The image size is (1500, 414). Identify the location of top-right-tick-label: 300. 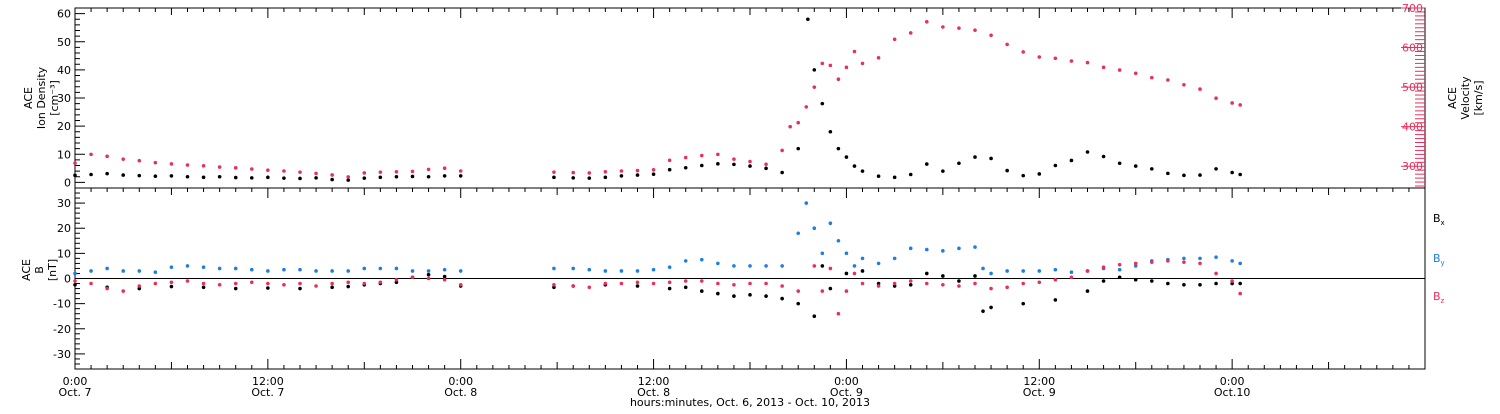
(1412, 166).